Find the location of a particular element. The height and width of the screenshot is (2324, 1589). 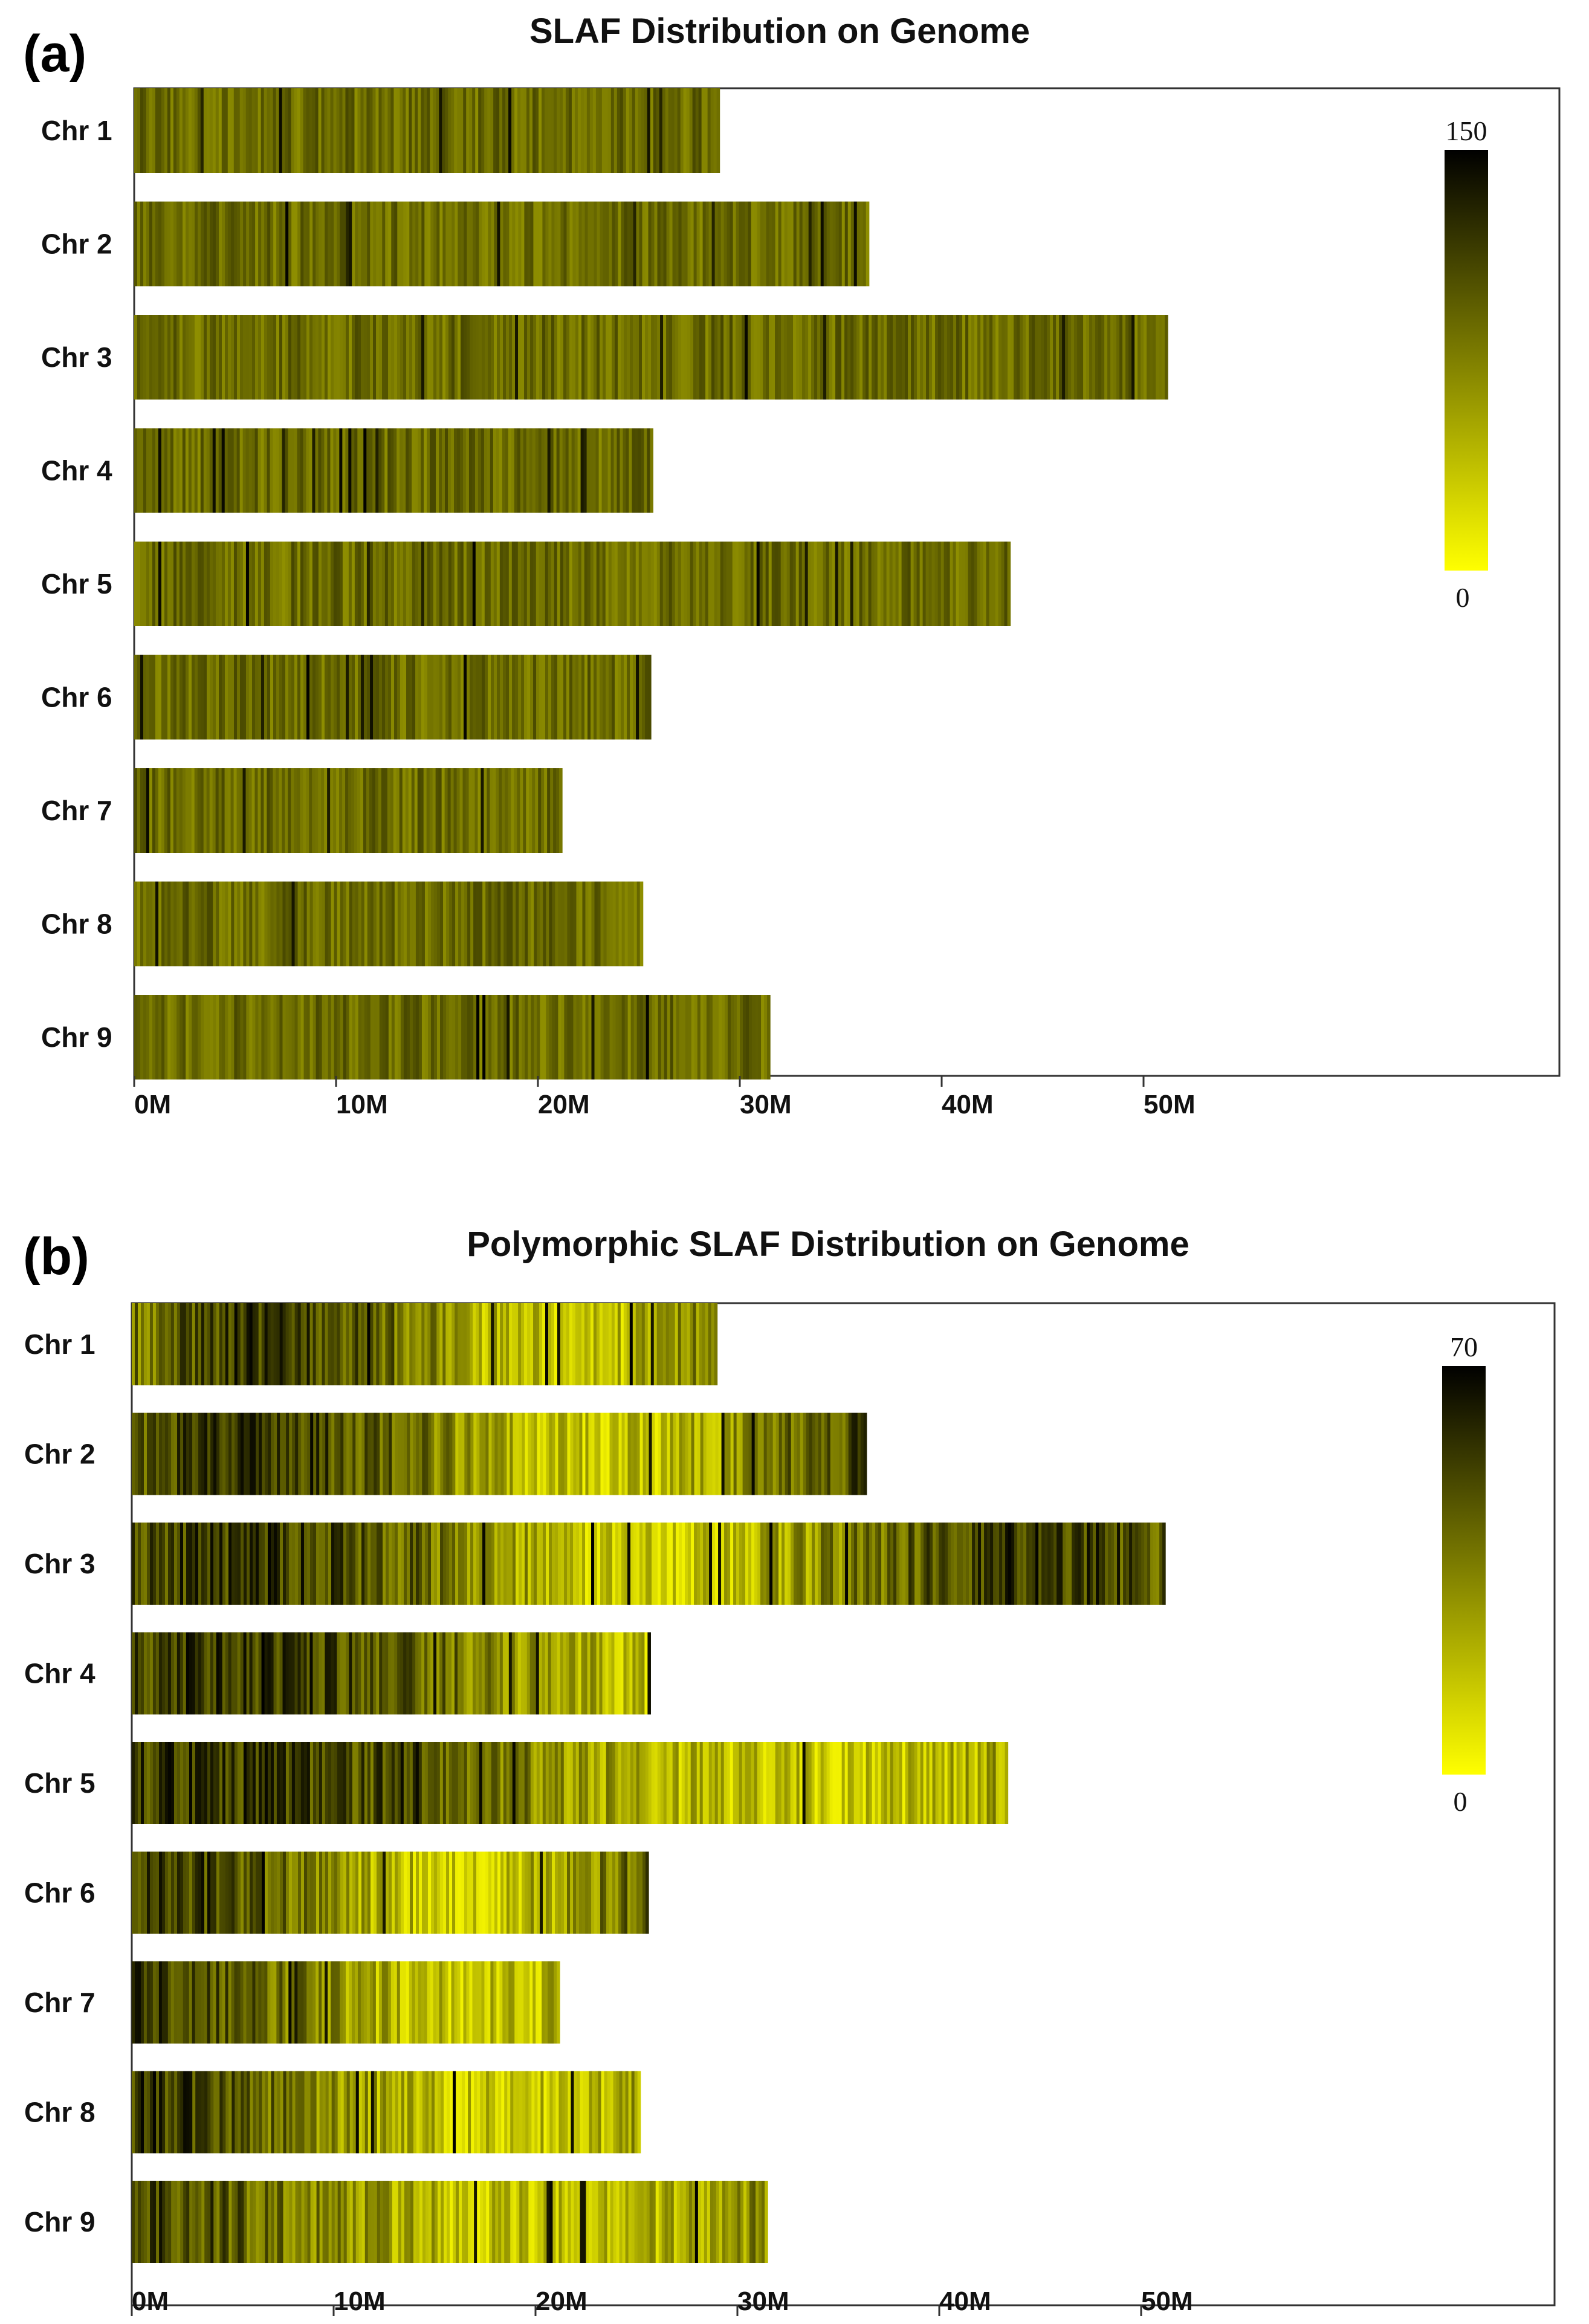

colorbar-max-label: 70 is located at coordinates (1464, 1347).